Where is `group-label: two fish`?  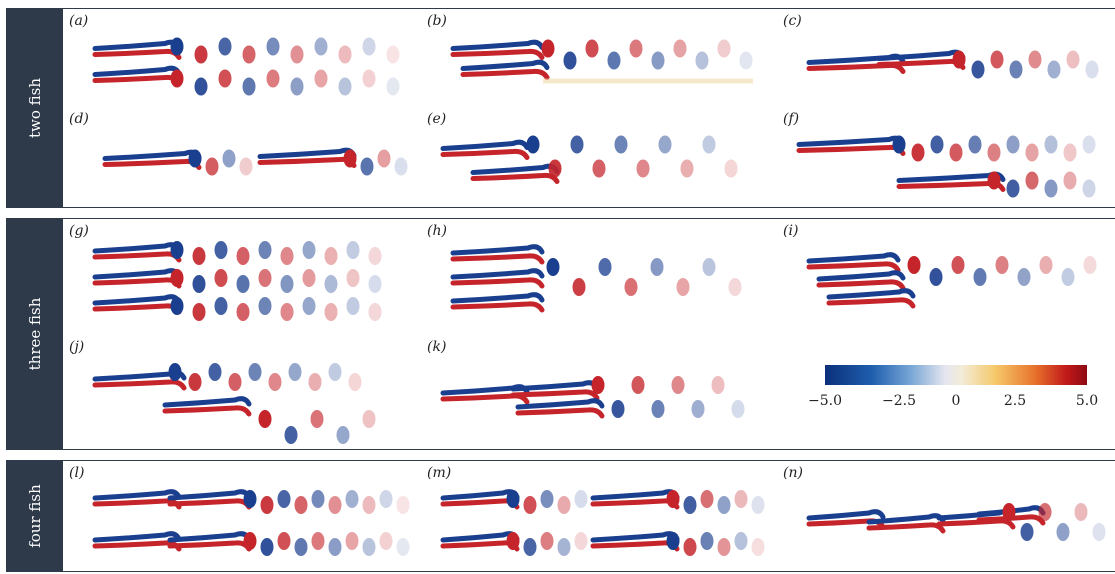 group-label: two fish is located at coordinates (35, 108).